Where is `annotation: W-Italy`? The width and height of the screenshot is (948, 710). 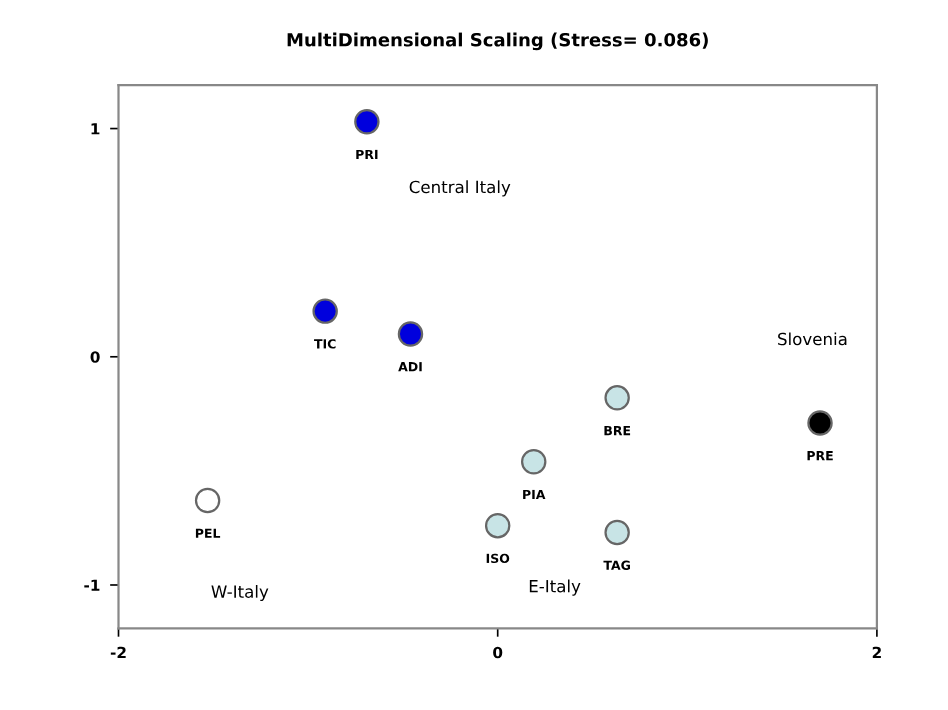 annotation: W-Italy is located at coordinates (240, 593).